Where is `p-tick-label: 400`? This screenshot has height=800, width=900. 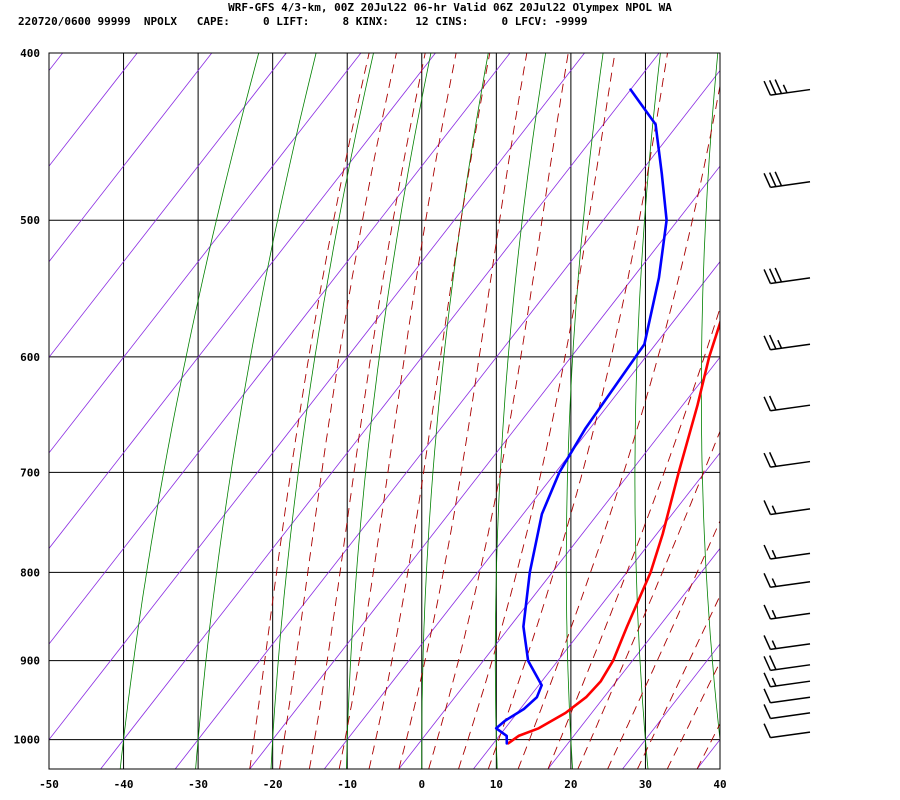
p-tick-label: 400 is located at coordinates (30, 53).